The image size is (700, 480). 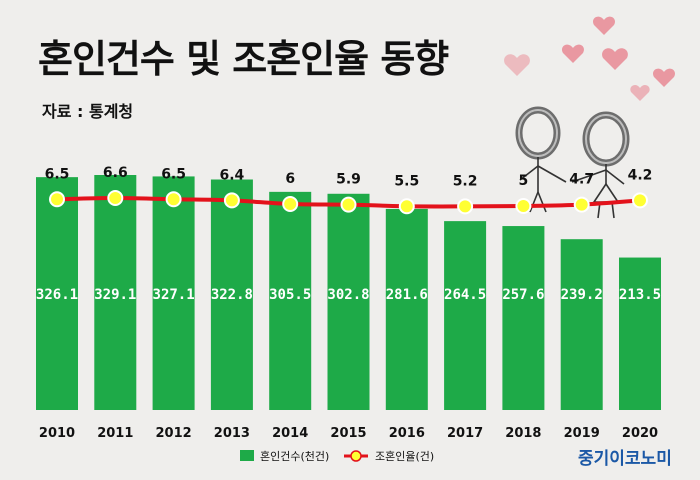 What do you see at coordinates (57, 199) in the screenshot?
I see `rate-point-2010` at bounding box center [57, 199].